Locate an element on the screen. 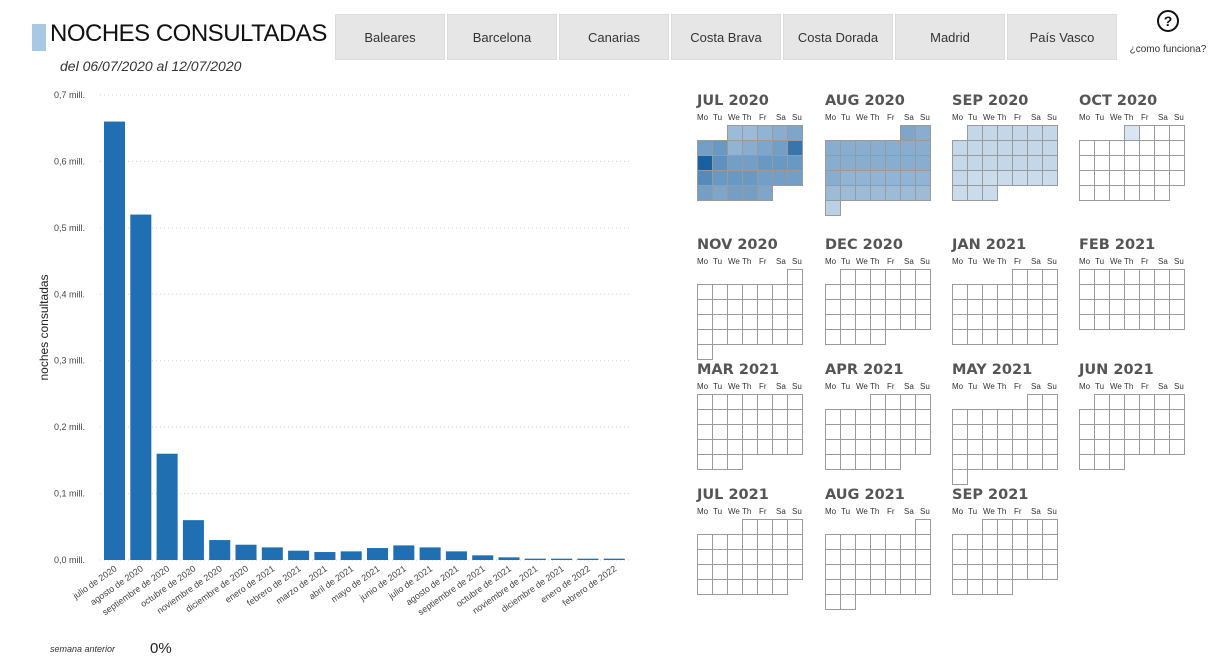 This screenshot has width=1227, height=667. tab-costa-dorada: Costa Dorada is located at coordinates (838, 37).